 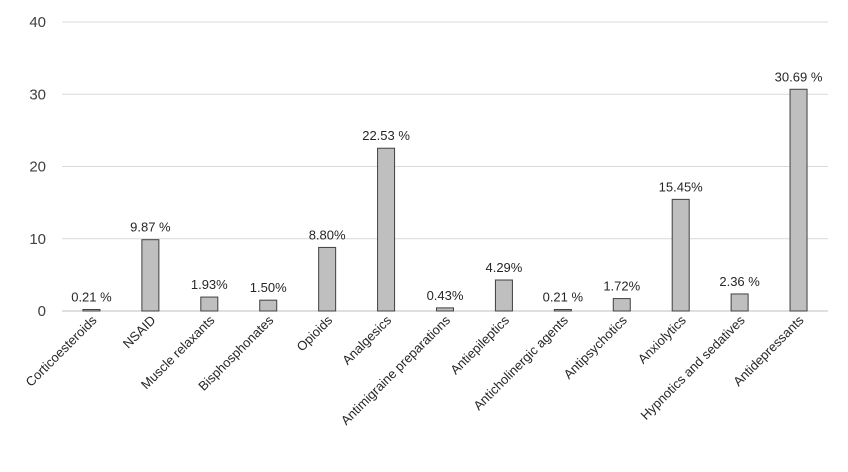 What do you see at coordinates (596, 347) in the screenshot?
I see `x-tick-label-9: Antipsychotics` at bounding box center [596, 347].